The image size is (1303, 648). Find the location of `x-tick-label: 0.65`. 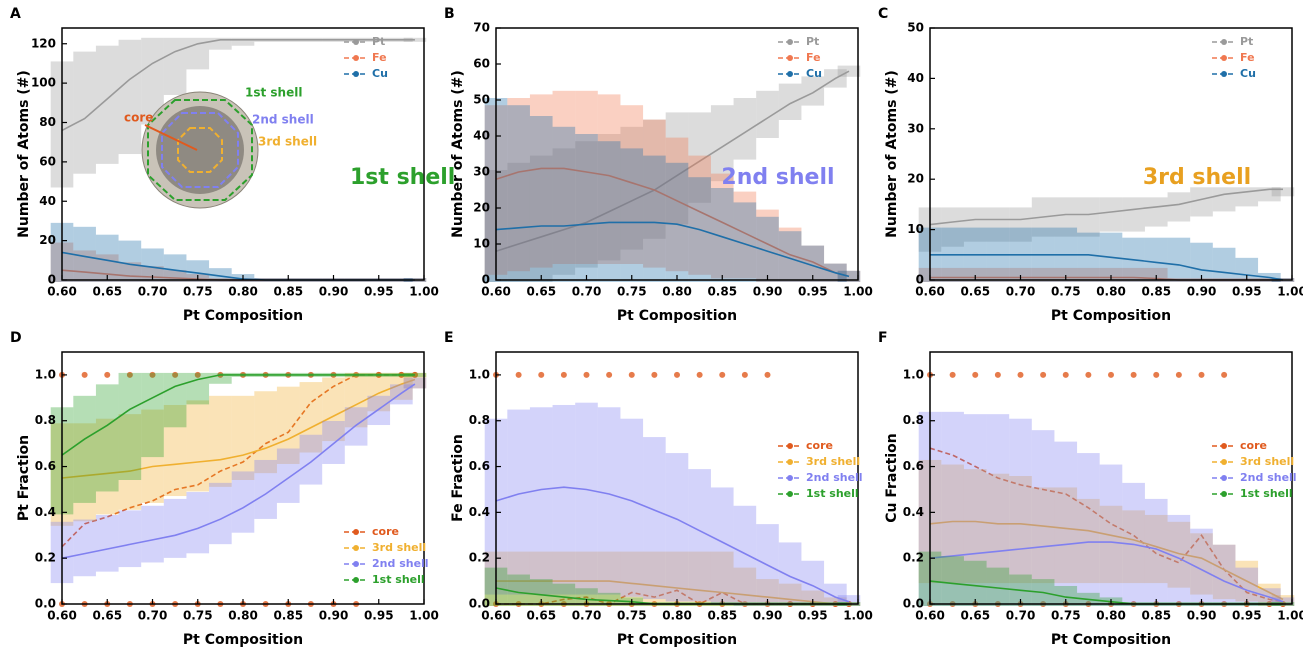

x-tick-label: 0.65 is located at coordinates (975, 616).